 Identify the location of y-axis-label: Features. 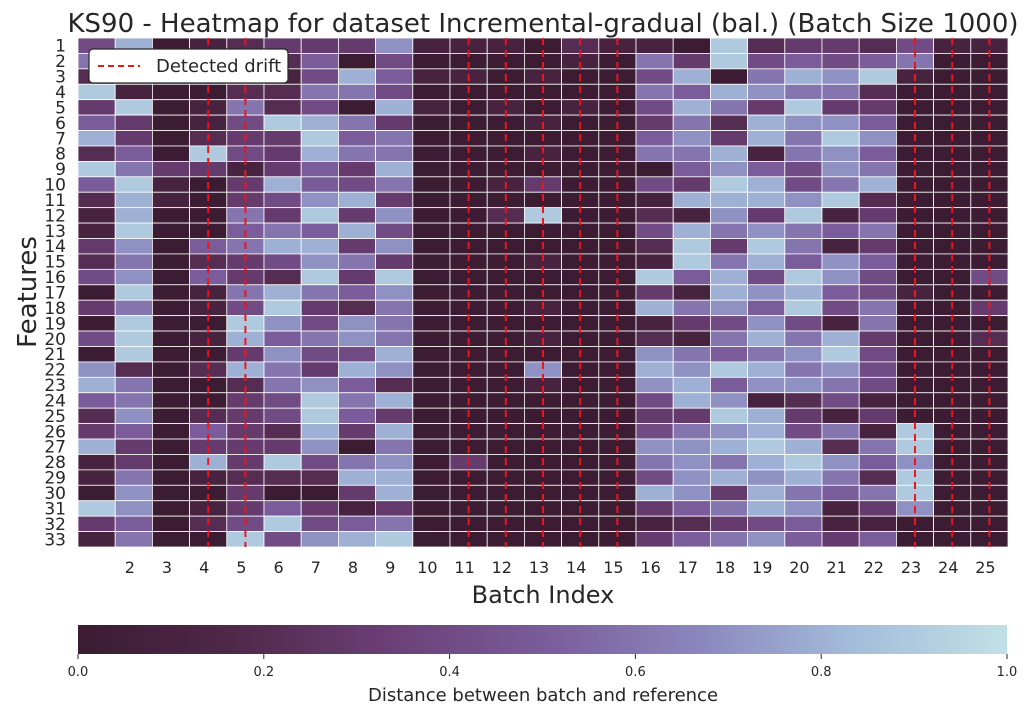
(28, 292).